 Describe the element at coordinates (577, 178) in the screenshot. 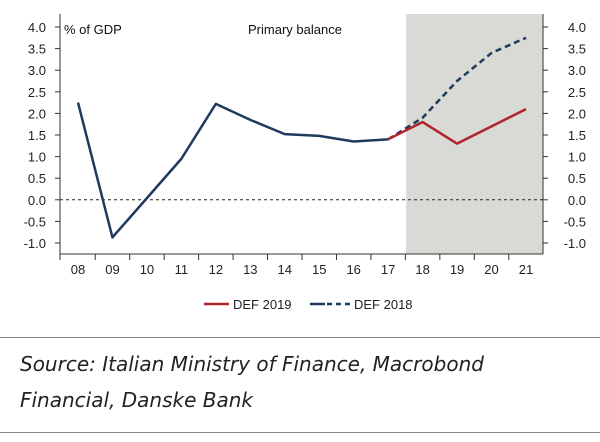

I see `right-tick-label: 0.5` at that location.